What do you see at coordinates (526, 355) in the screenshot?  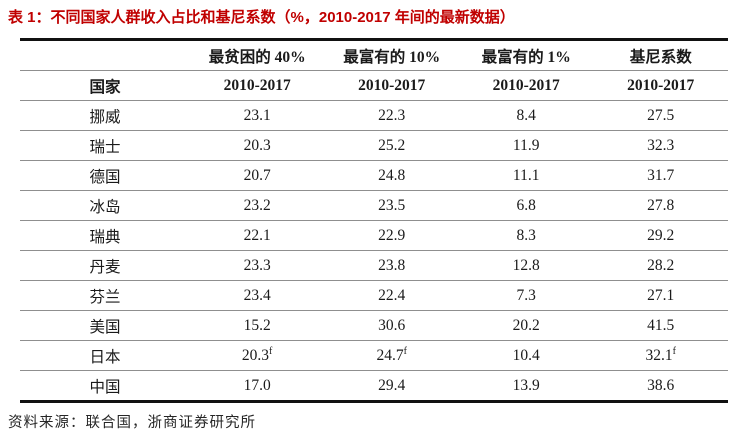 I see `value-cell: 10.4` at bounding box center [526, 355].